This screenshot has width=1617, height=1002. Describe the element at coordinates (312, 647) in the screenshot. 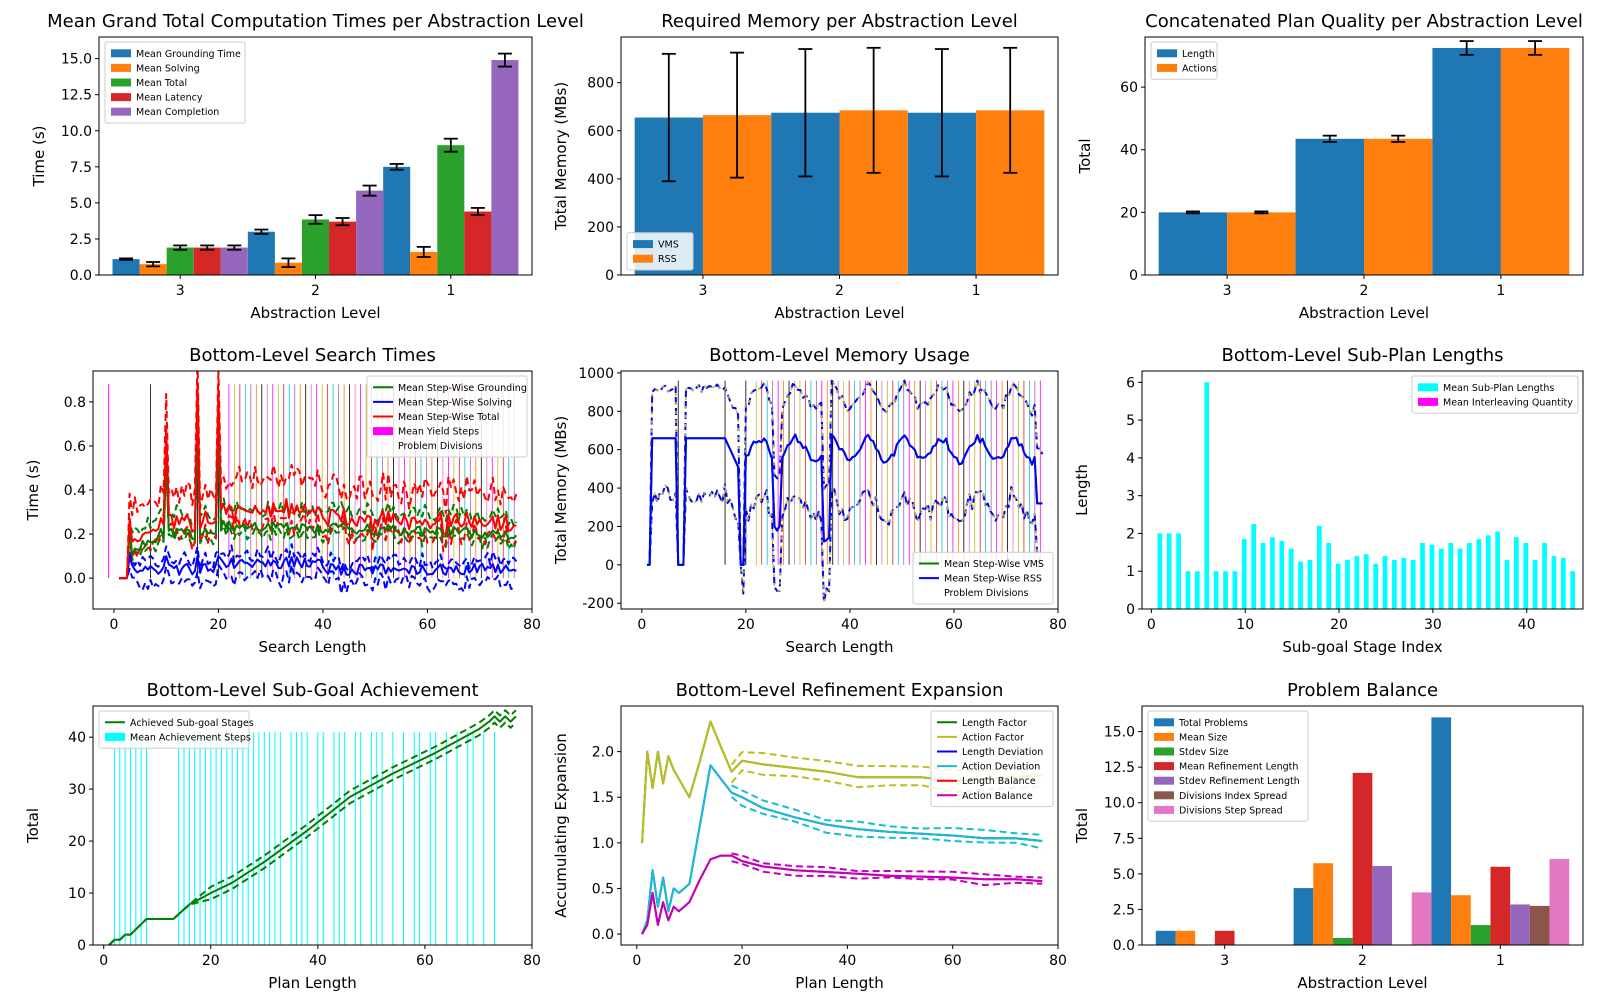

I see `x-axis-label: Search Length` at that location.